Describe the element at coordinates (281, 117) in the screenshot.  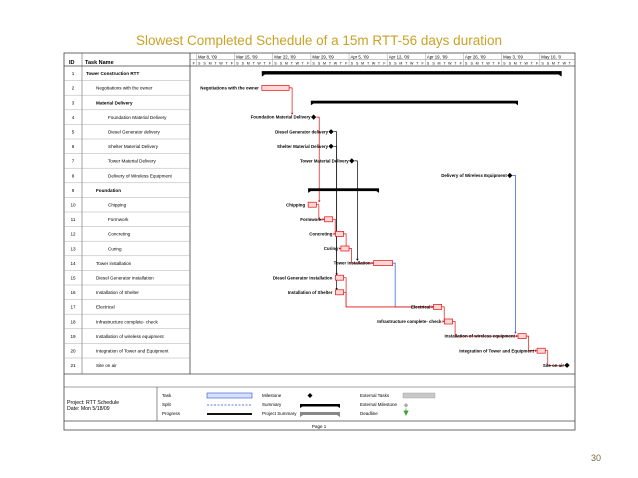
I see `chart-task-label: Foundation Material Delivery` at that location.